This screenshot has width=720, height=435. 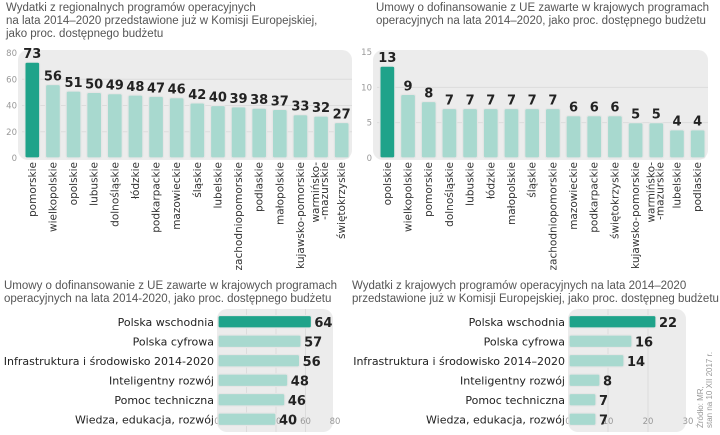 I want to click on x-tick-label-line: lubelskie, so click(x=218, y=185).